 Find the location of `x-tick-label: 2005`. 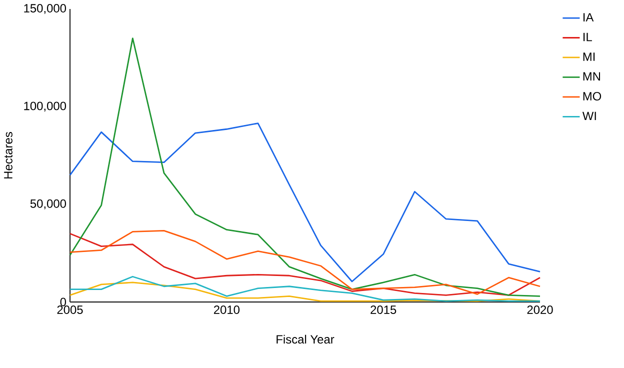

x-tick-label: 2005 is located at coordinates (70, 310).